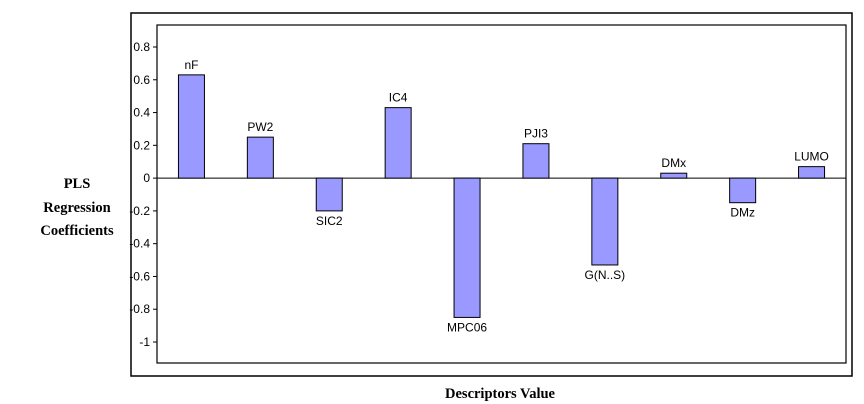 This screenshot has width=864, height=404. Describe the element at coordinates (141, 145) in the screenshot. I see `y-tick-label: 0.2` at that location.